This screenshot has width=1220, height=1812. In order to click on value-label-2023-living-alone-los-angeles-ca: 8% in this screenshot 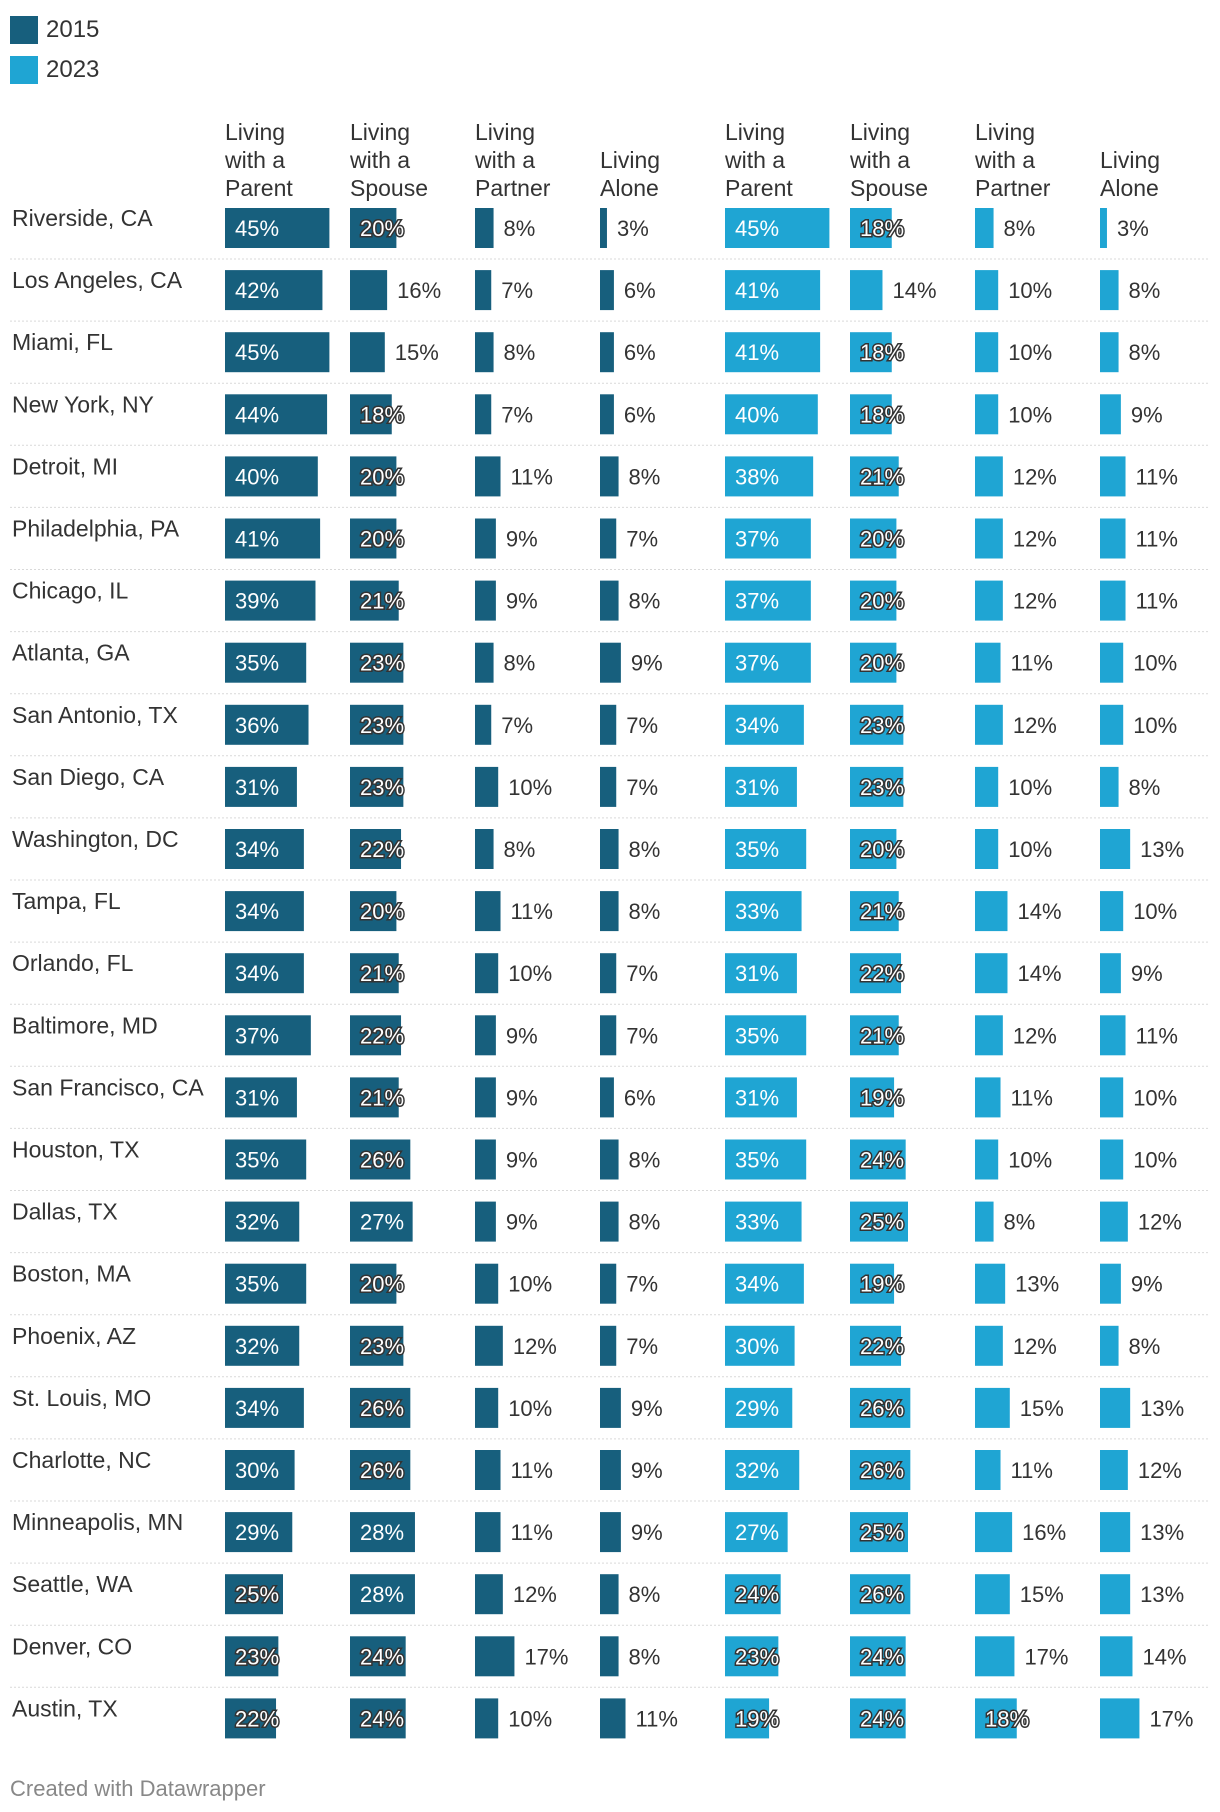, I will do `click(1145, 290)`.